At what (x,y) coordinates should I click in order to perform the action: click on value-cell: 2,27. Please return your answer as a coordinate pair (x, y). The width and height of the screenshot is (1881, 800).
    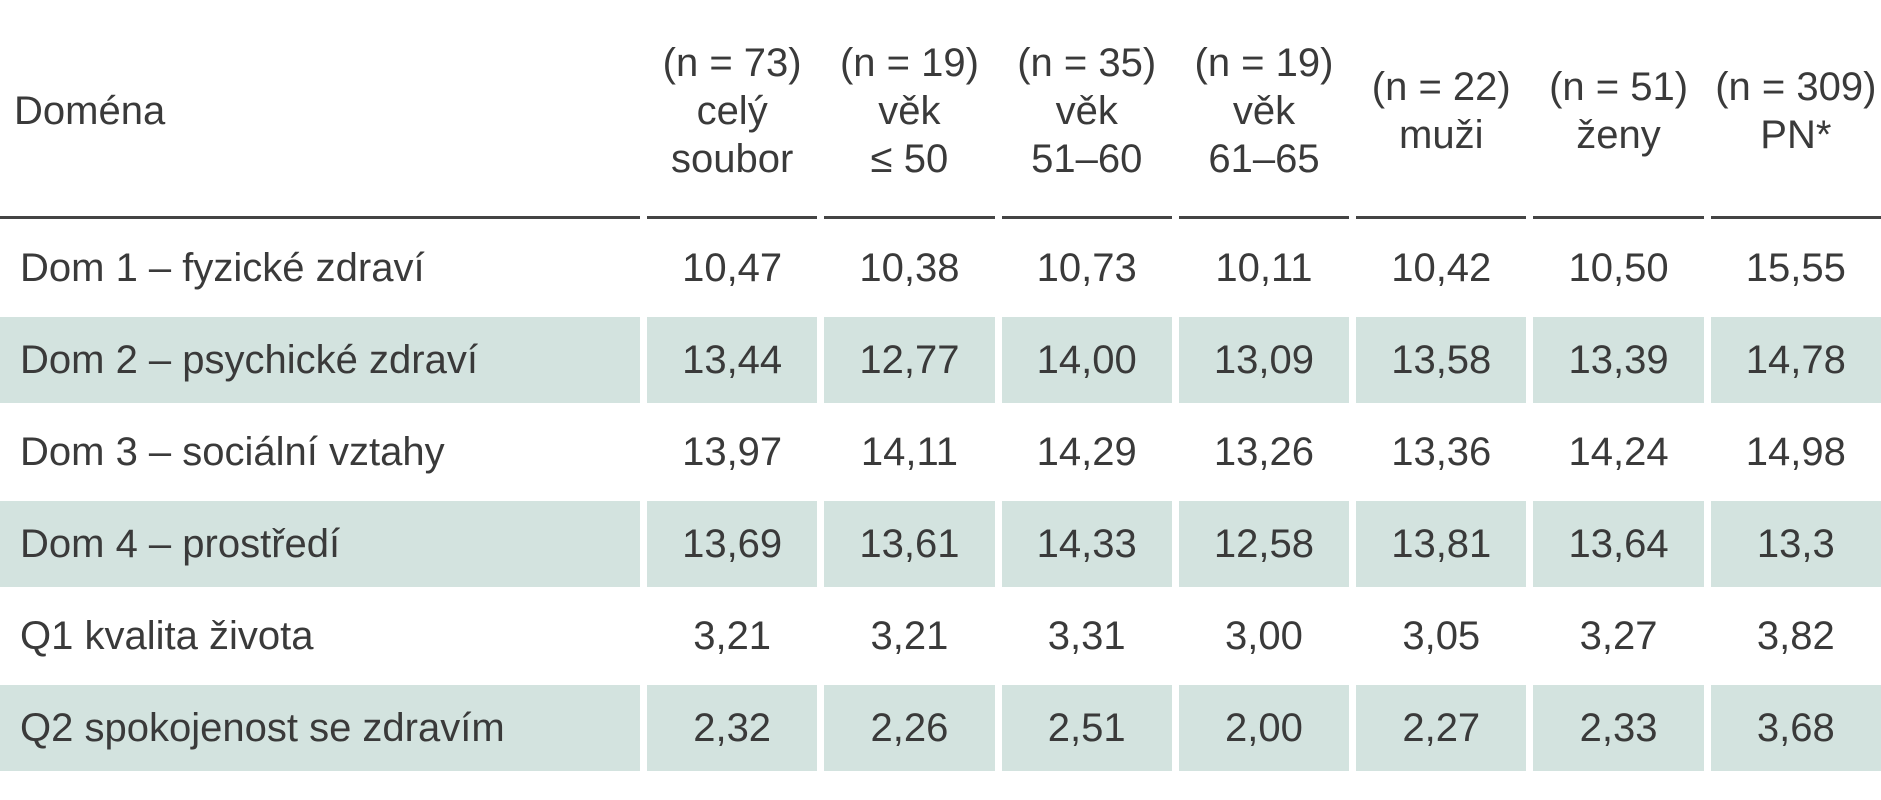
    Looking at the image, I should click on (1441, 728).